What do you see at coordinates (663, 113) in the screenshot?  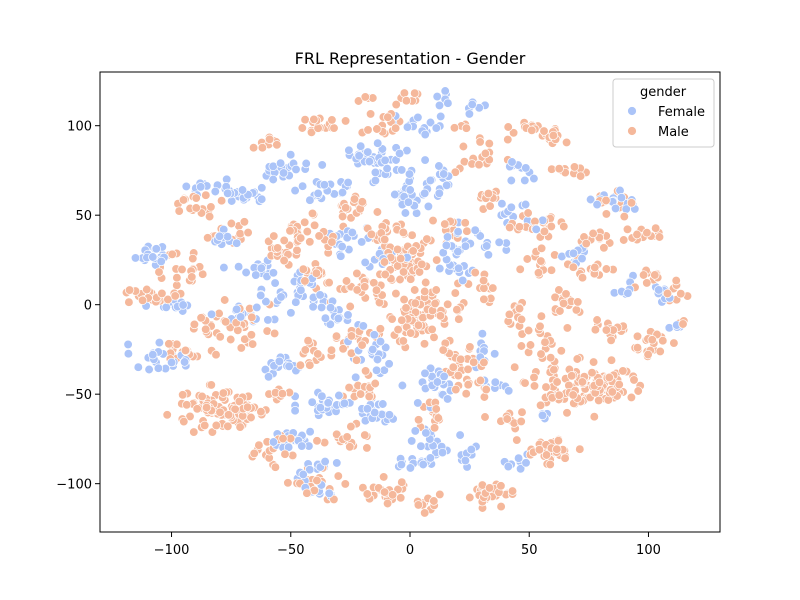 I see `legend-box` at bounding box center [663, 113].